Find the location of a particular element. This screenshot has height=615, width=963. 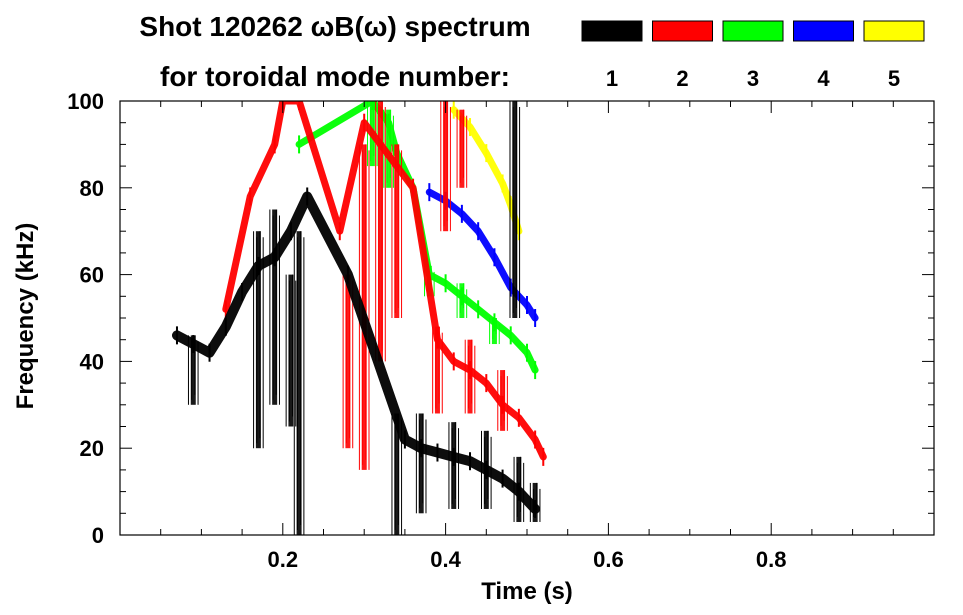

x-tick-label: 0.2 is located at coordinates (283, 559).